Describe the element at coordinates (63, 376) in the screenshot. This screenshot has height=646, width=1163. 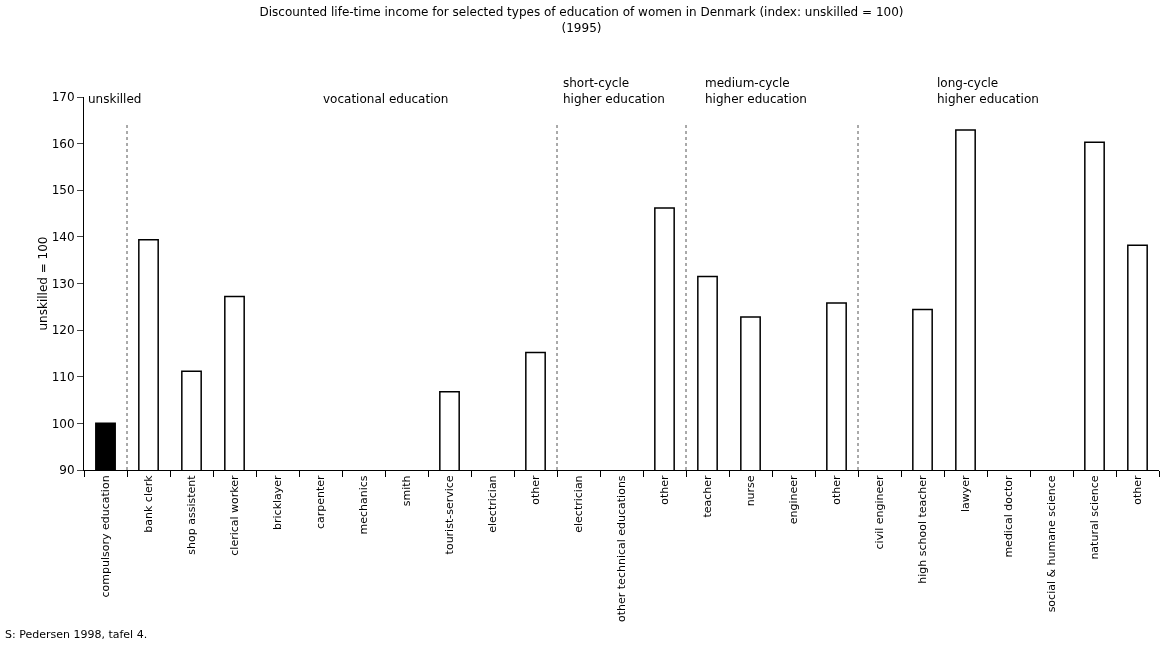
I see `y-tick-label: 110` at that location.